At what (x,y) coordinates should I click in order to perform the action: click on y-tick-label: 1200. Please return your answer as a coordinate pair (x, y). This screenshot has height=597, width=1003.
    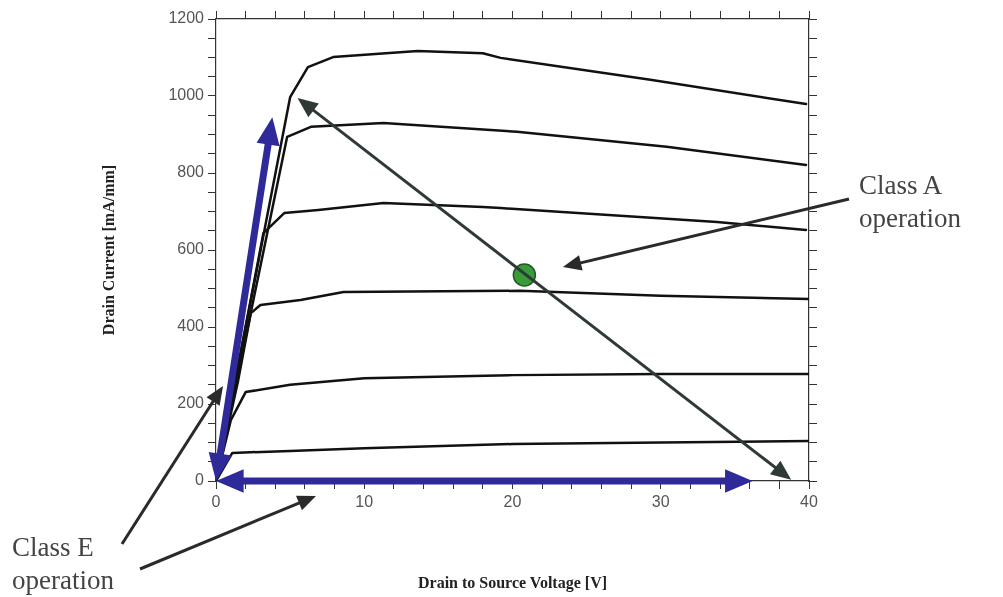
    Looking at the image, I should click on (186, 18).